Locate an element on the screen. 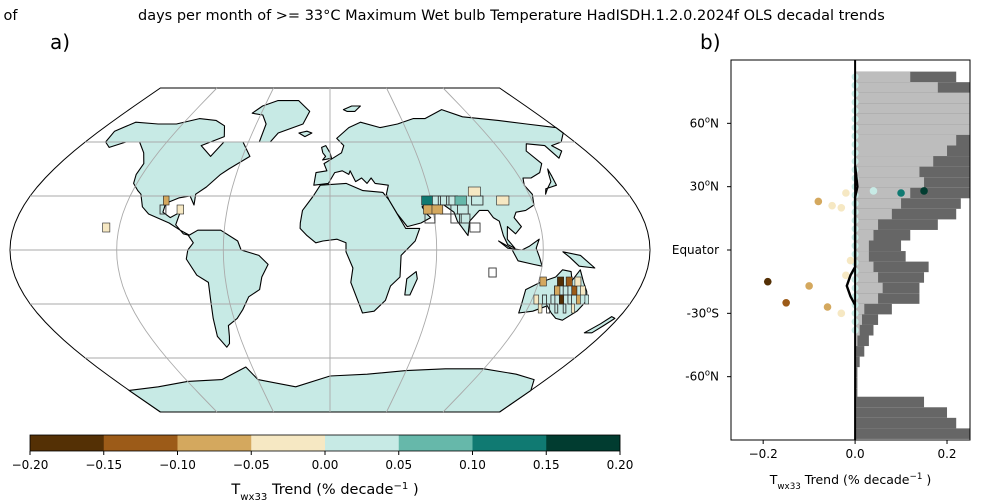 The height and width of the screenshot is (500, 1000). continent-new-zealand is located at coordinates (599, 325).